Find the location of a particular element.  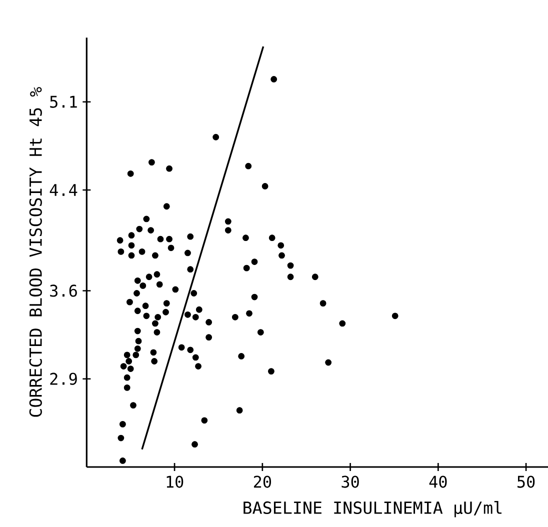

y-axis-title: CORRECTED BLOOD VISCOSITY Ht 45 % is located at coordinates (35, 252).